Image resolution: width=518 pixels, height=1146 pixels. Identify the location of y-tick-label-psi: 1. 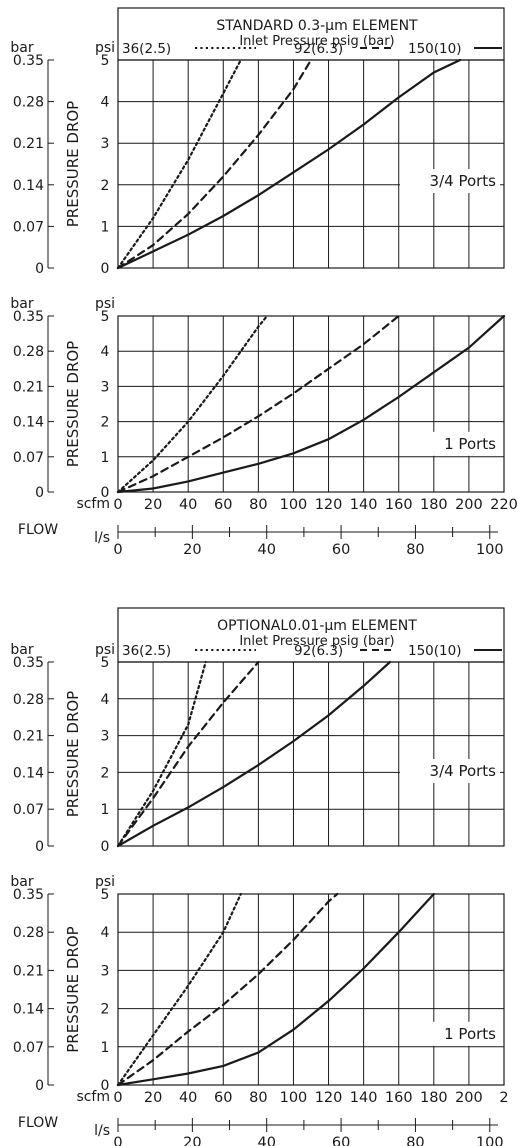
(105, 227).